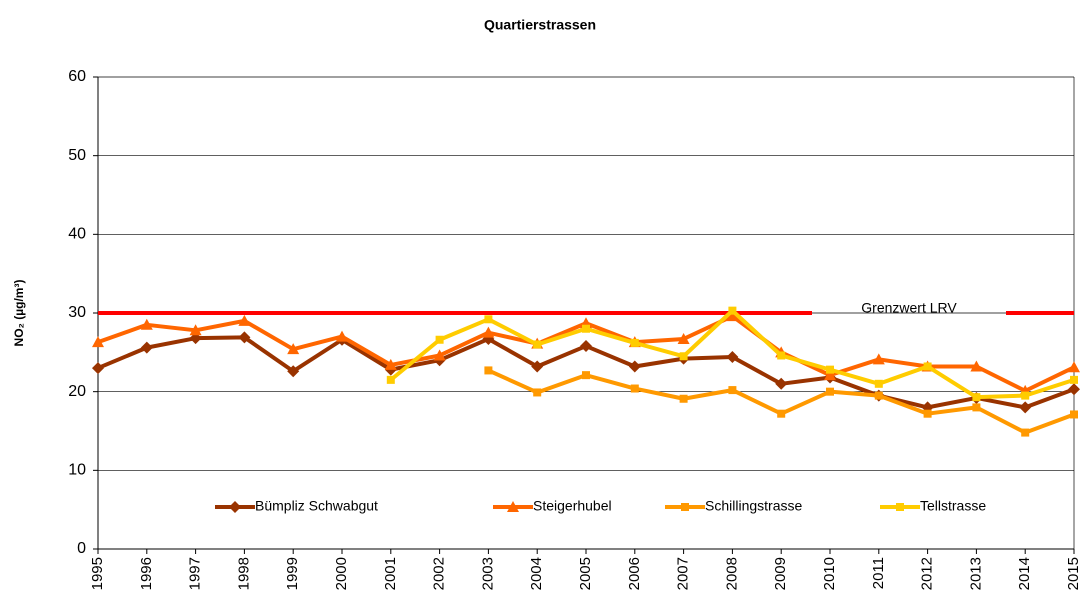 This screenshot has width=1086, height=611. I want to click on x-tick-label: 2012, so click(927, 573).